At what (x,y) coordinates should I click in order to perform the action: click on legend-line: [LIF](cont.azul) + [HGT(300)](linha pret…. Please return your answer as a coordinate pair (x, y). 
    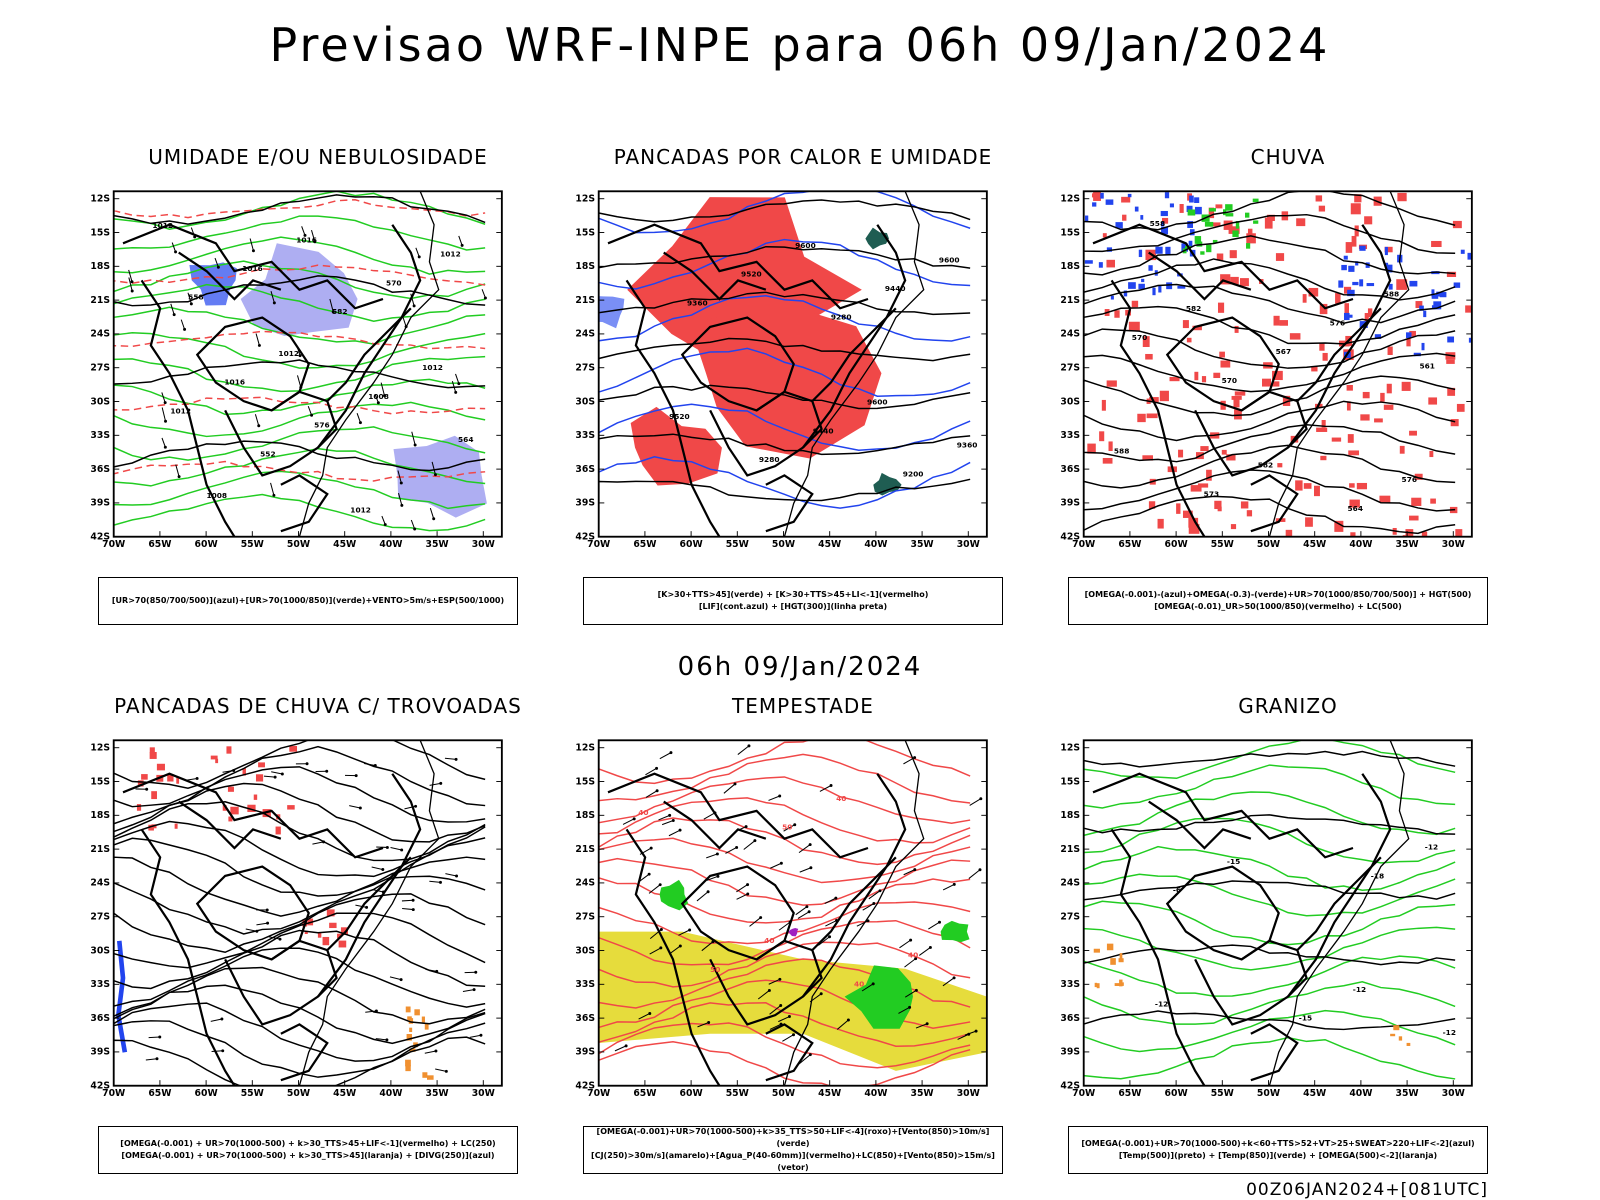
    Looking at the image, I should click on (793, 606).